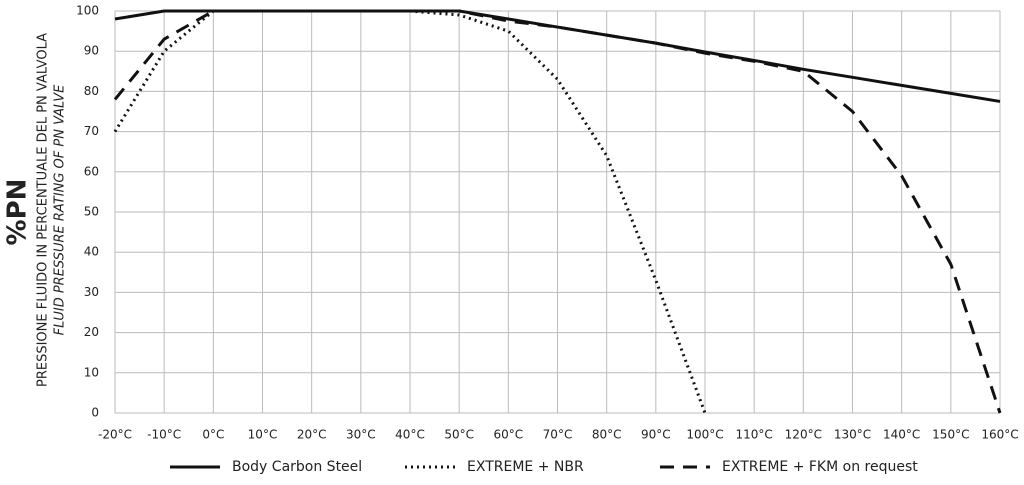 Image resolution: width=1024 pixels, height=485 pixels. I want to click on y-tick-label: 100, so click(87, 11).